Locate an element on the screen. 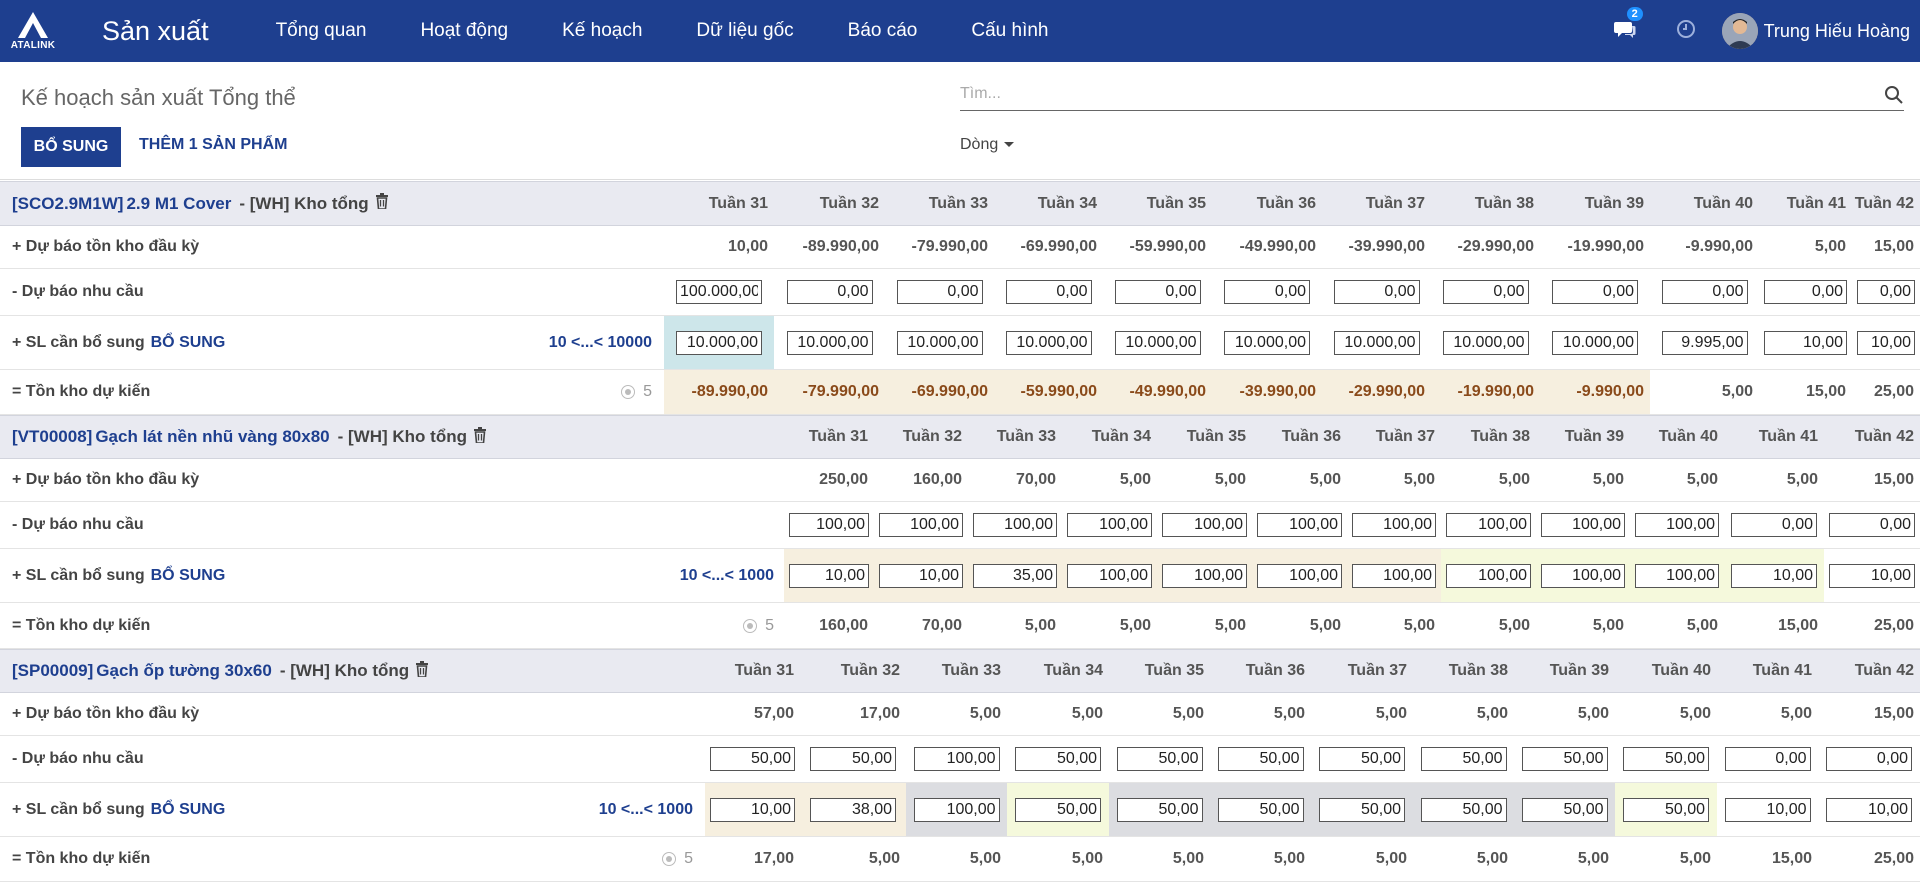 This screenshot has width=1920, height=891. search-icon is located at coordinates (1894, 95).